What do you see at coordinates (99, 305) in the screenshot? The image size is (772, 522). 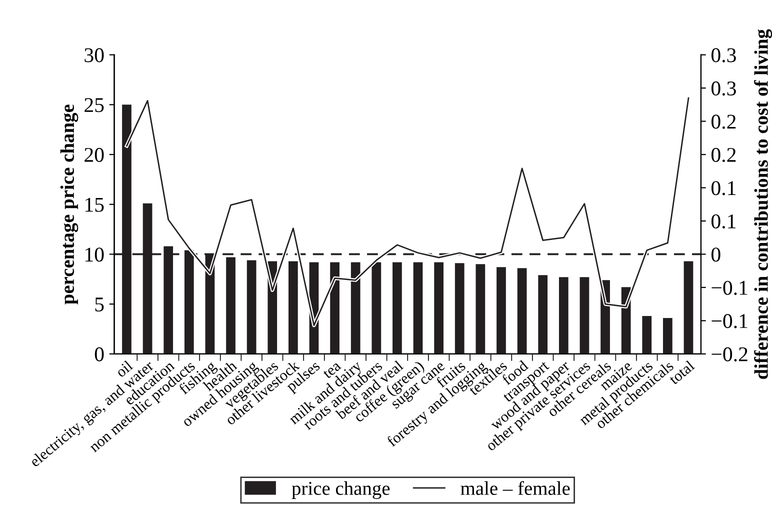 I see `y-tick-label: 5` at bounding box center [99, 305].